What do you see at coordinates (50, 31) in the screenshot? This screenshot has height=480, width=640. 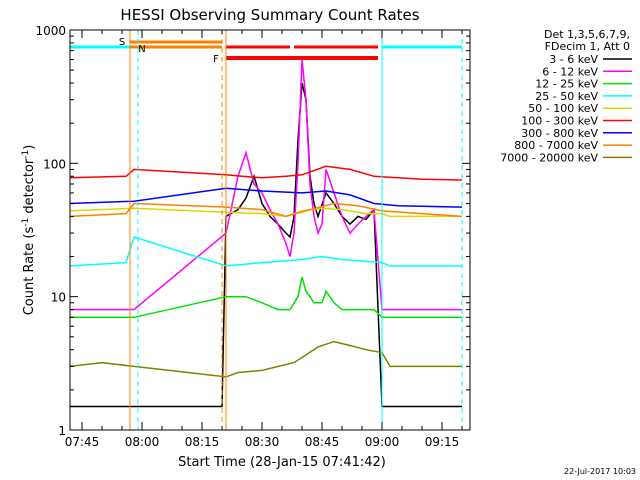 I see `y-tick-label-3: 1000` at bounding box center [50, 31].